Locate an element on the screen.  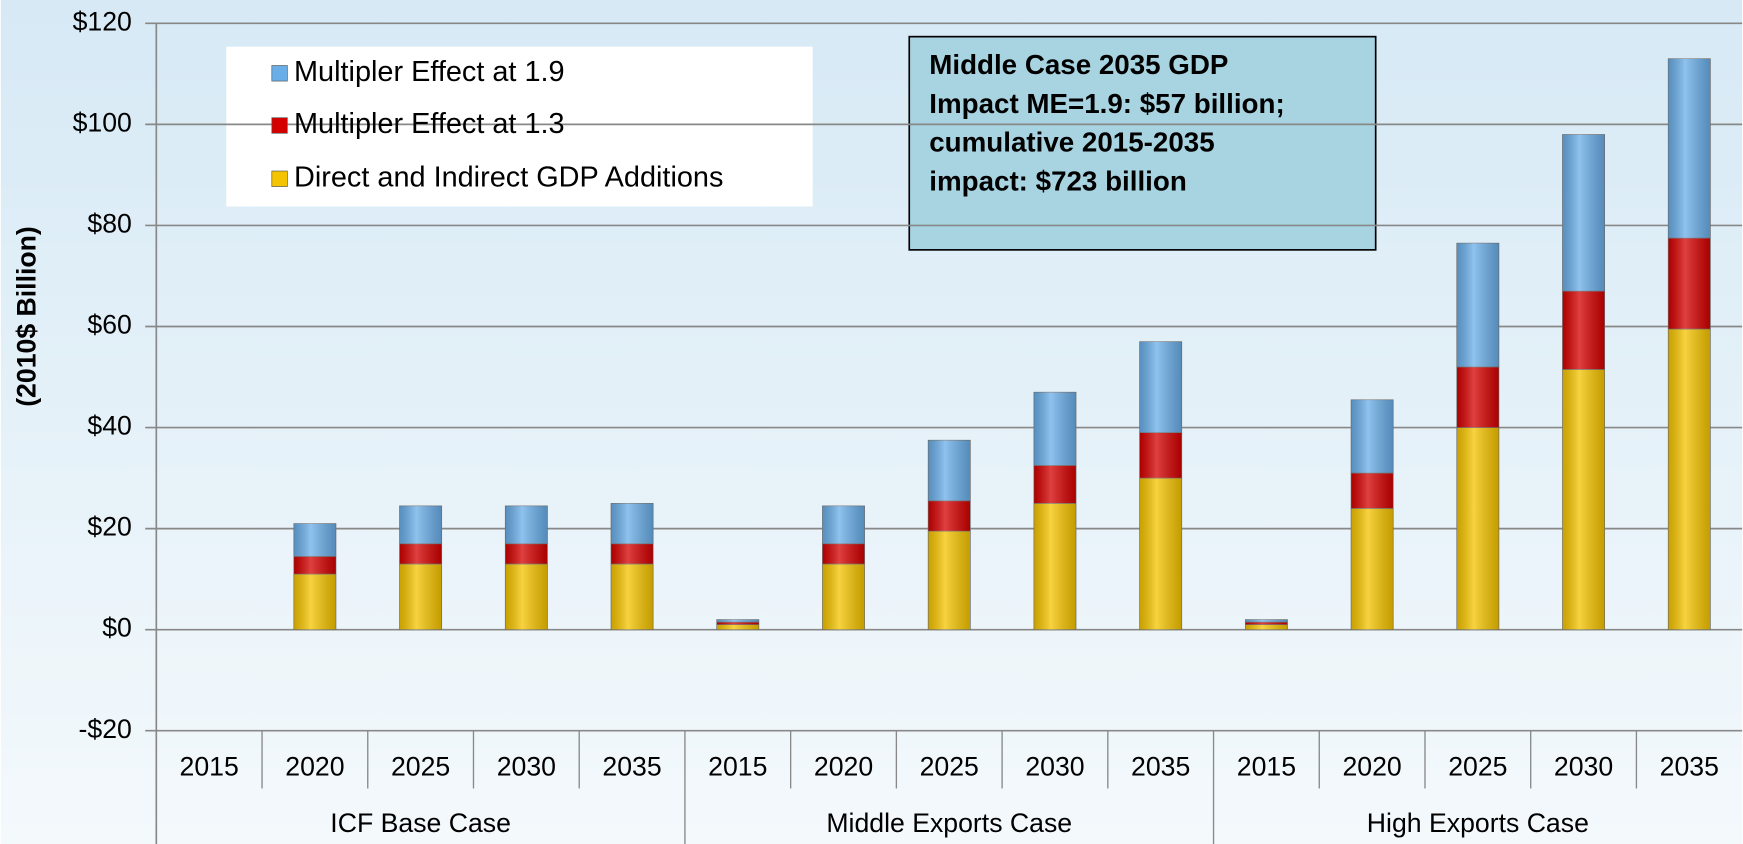
annotation-text: Impact ME=1.9: $57 billion; is located at coordinates (1106, 103).